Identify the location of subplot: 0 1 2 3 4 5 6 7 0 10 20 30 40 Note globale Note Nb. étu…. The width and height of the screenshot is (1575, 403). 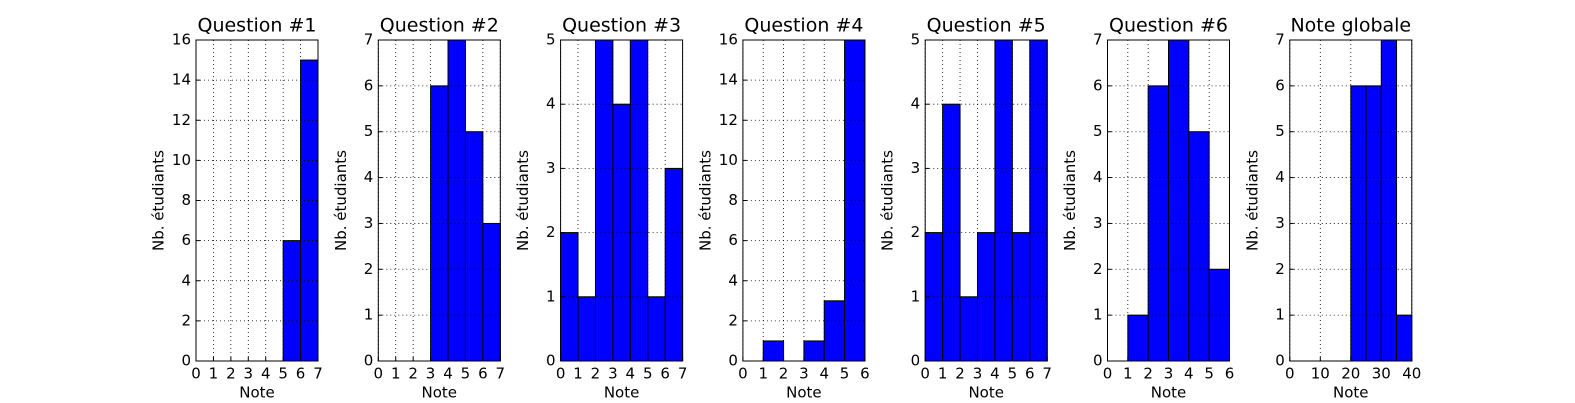
(1332, 208).